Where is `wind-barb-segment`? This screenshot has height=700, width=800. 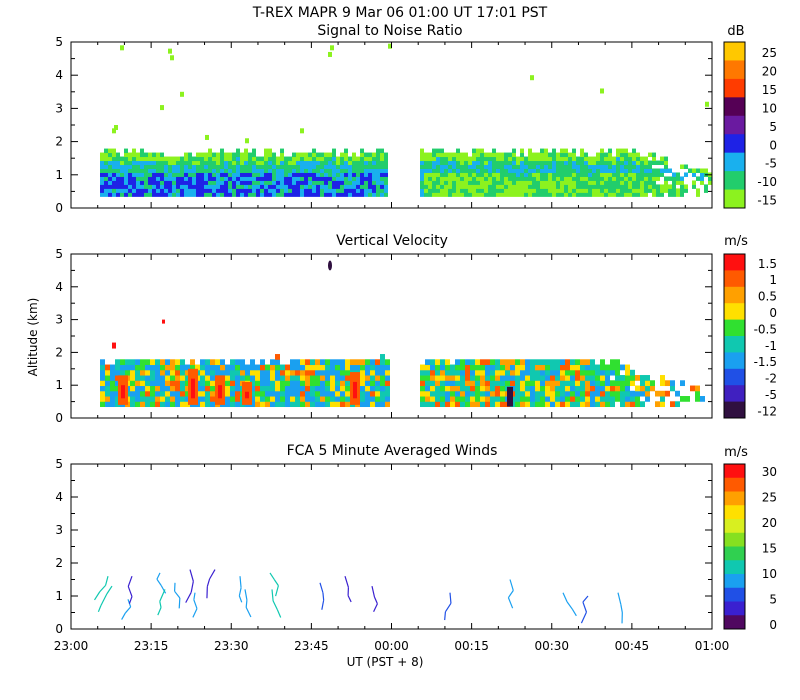 wind-barb-segment is located at coordinates (272, 595).